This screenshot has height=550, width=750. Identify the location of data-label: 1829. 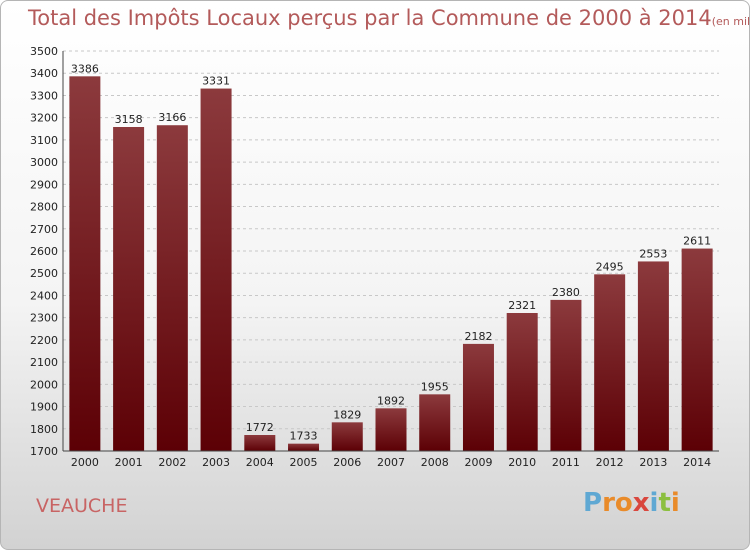
(347, 414).